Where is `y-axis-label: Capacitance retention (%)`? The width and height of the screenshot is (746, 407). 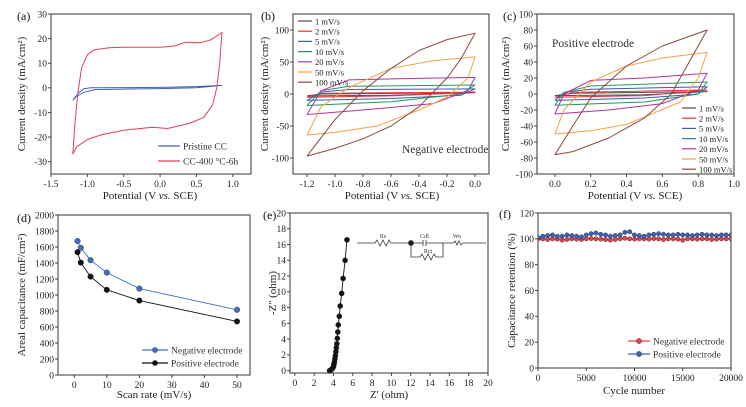
y-axis-label: Capacitance retention (%) is located at coordinates (512, 290).